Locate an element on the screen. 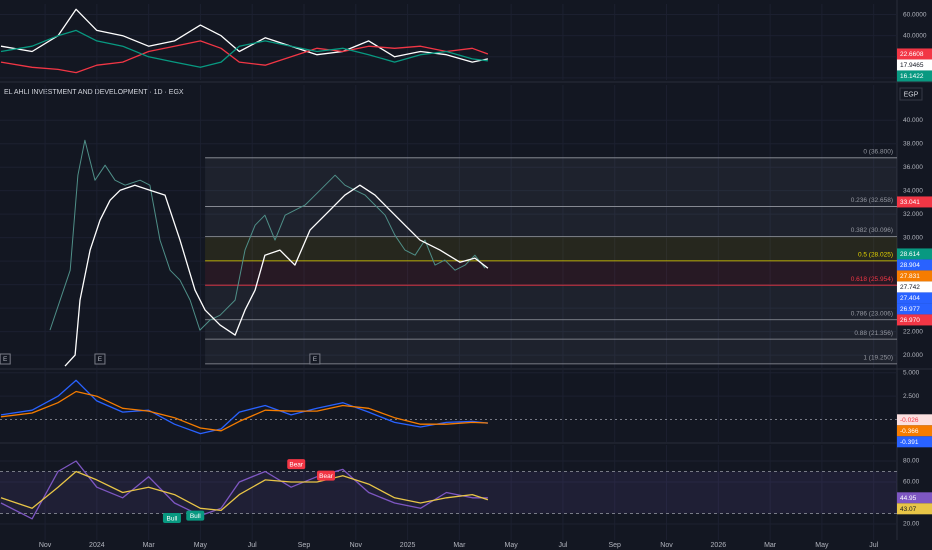 This screenshot has width=932, height=550. price-tag-label: 27.742 is located at coordinates (910, 287).